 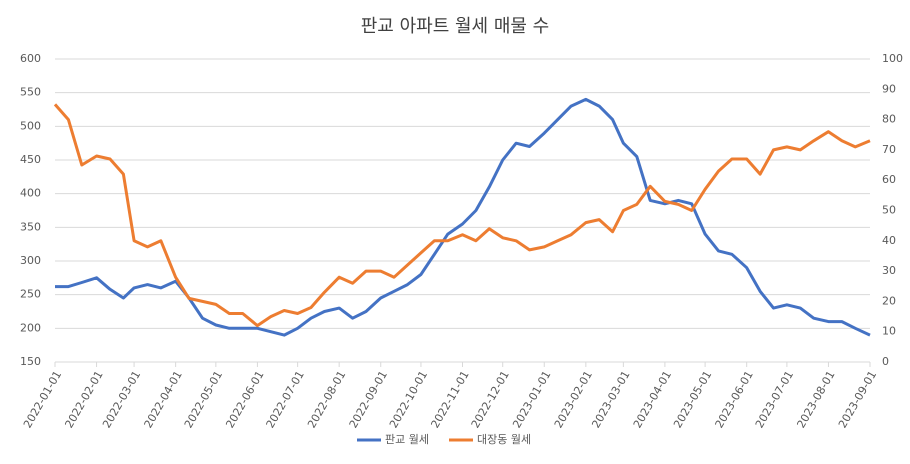 What do you see at coordinates (889, 331) in the screenshot?
I see `y2-tick-label: 10` at bounding box center [889, 331].